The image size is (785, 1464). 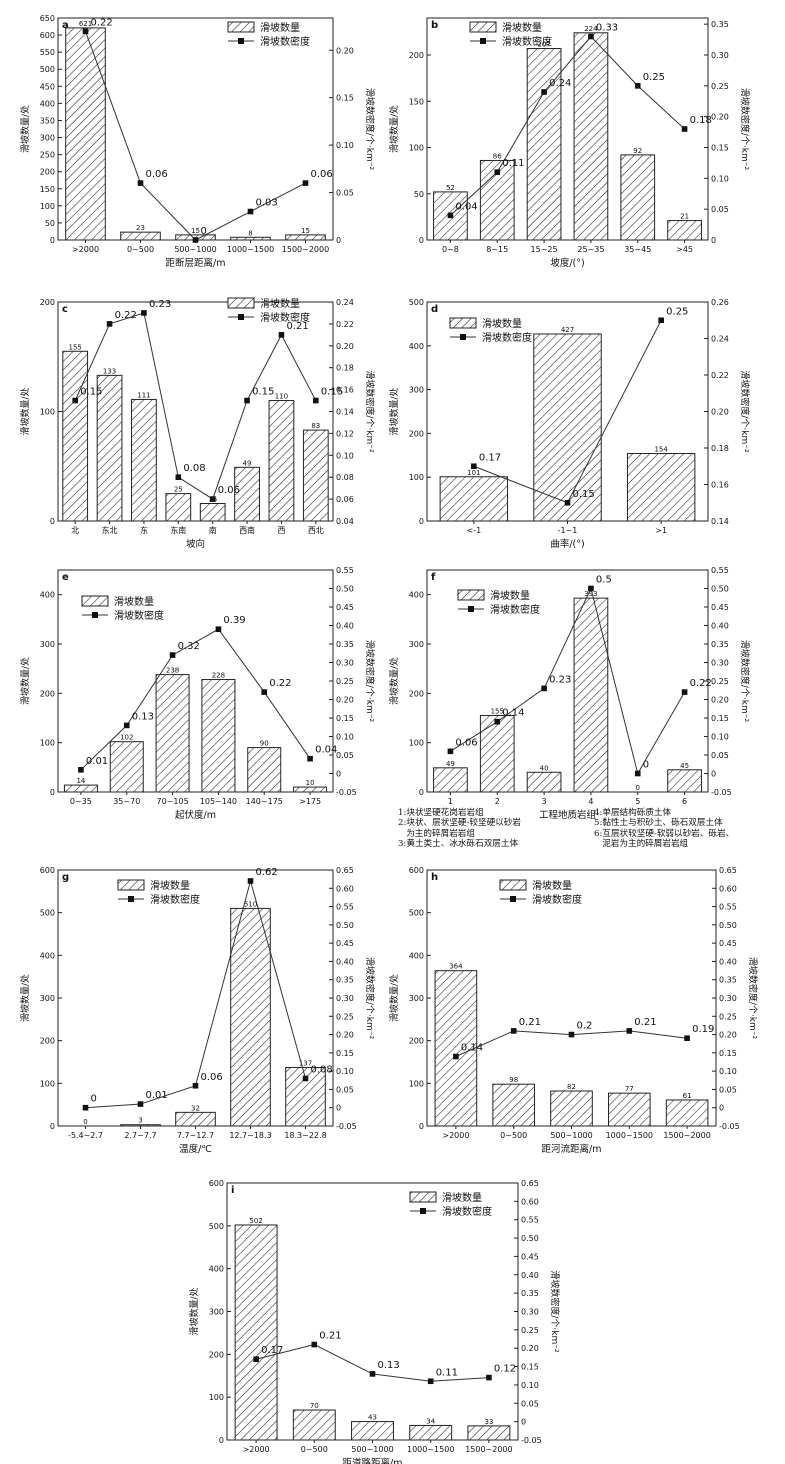 I want to click on y2-tick-label: 0.30, so click(x=728, y=998).